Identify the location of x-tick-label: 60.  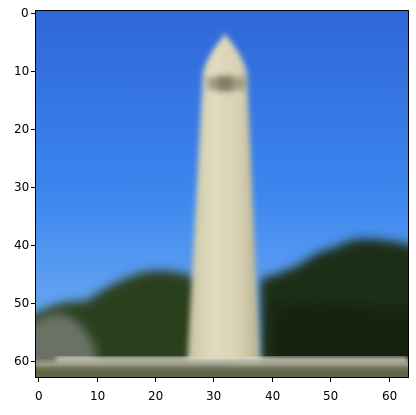
(390, 396).